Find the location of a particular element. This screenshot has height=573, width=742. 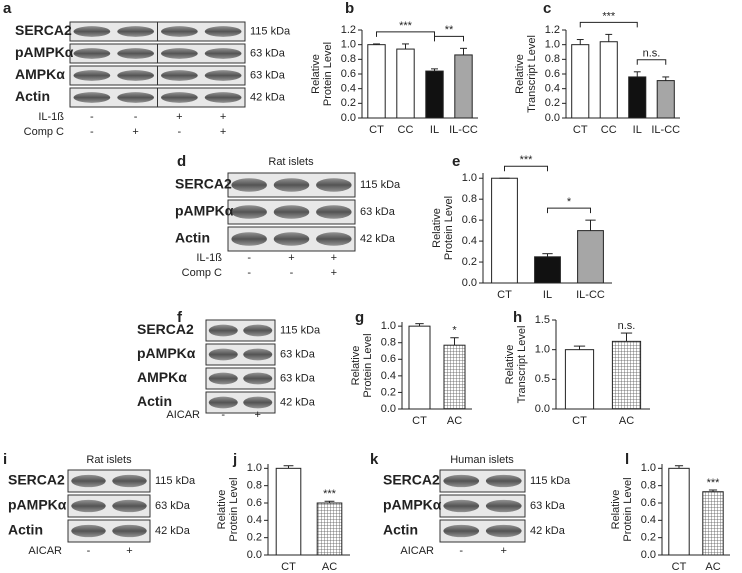

y-tick-label: 1.5 is located at coordinates (542, 320).